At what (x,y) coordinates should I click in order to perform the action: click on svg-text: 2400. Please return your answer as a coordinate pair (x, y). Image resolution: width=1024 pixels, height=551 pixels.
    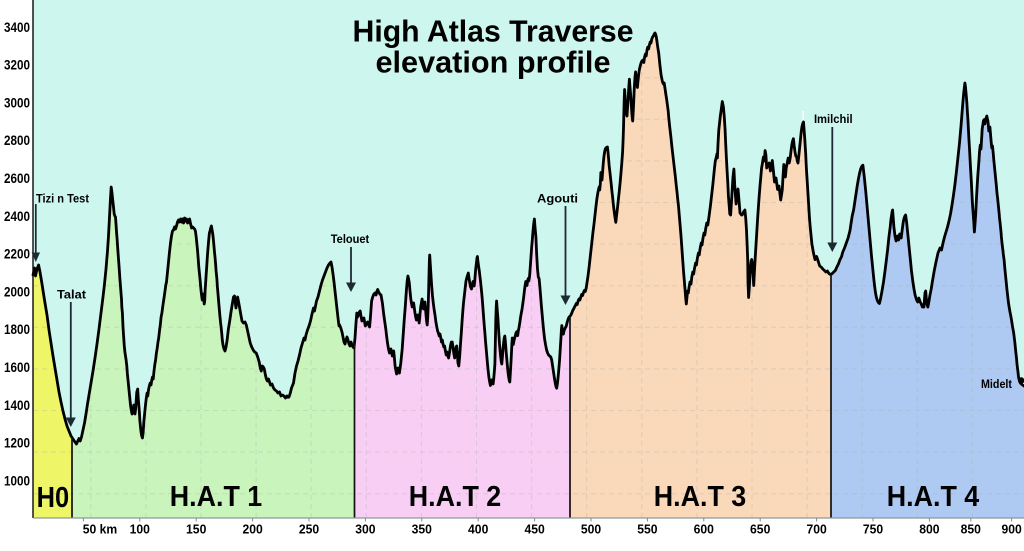
    Looking at the image, I should click on (17, 216).